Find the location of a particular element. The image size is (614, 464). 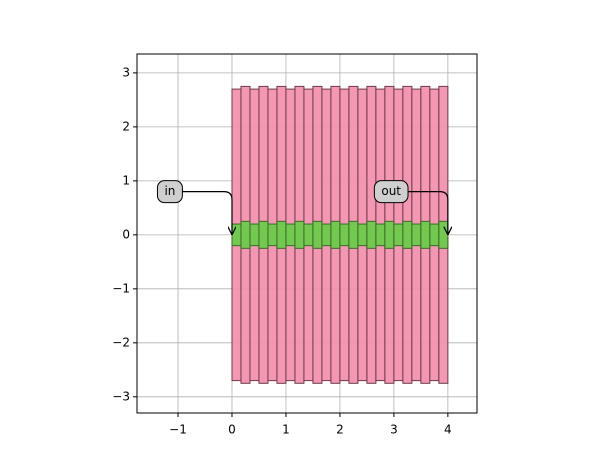

x-tick-label: 1 is located at coordinates (286, 430).